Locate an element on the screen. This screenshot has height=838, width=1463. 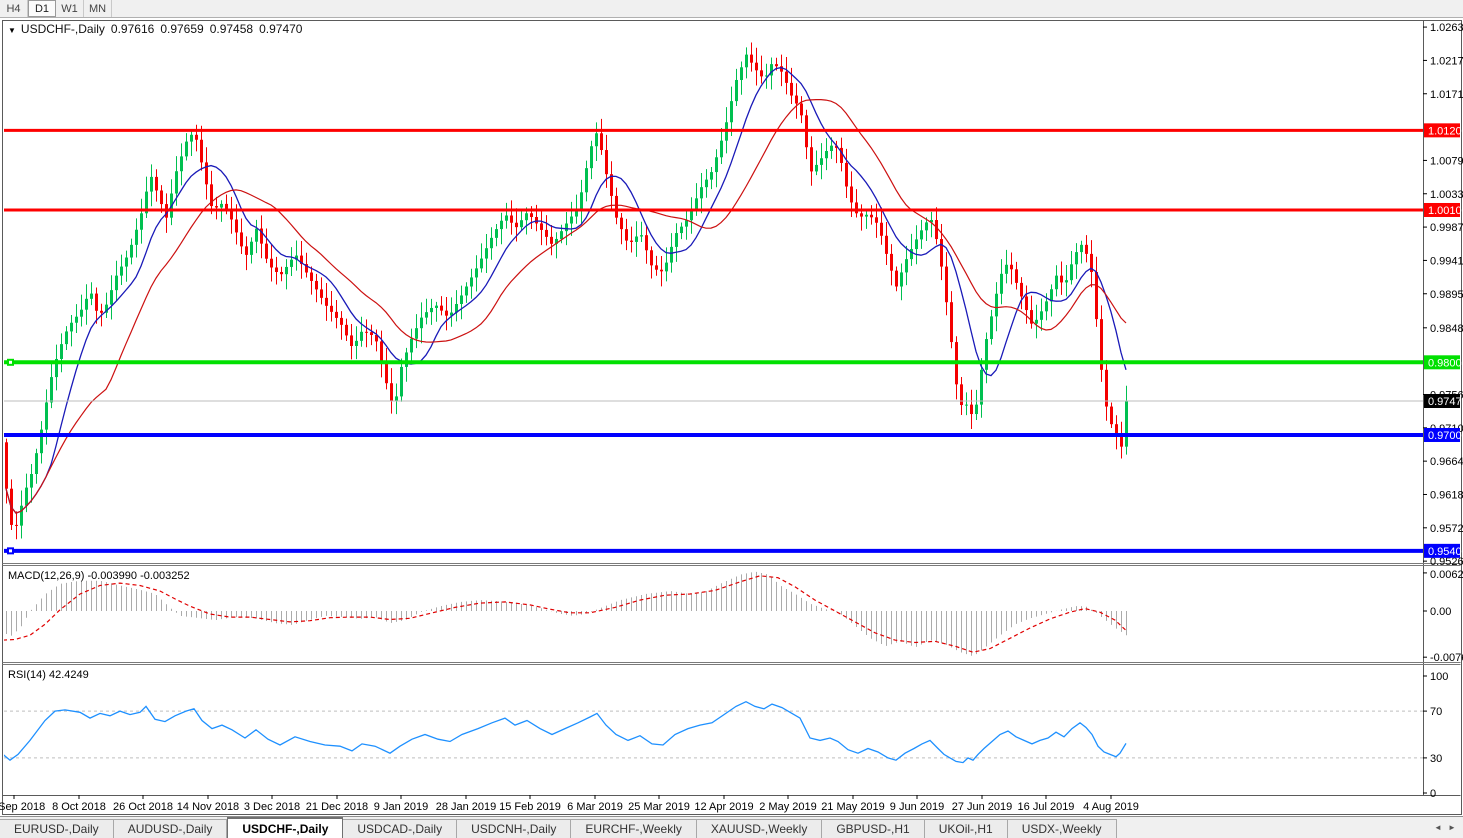
svg-text: 27 Jun 2019 is located at coordinates (982, 807).